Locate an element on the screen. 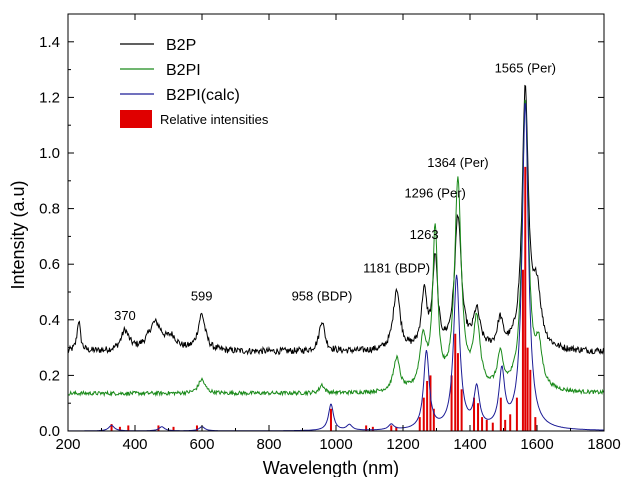 This screenshot has width=622, height=477. x-tick-label: 1000 is located at coordinates (335, 444).